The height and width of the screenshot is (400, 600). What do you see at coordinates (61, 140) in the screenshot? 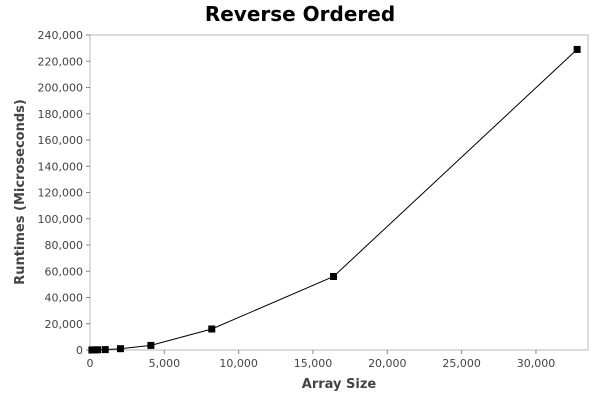
I see `y-tick-label: 160,000` at bounding box center [61, 140].